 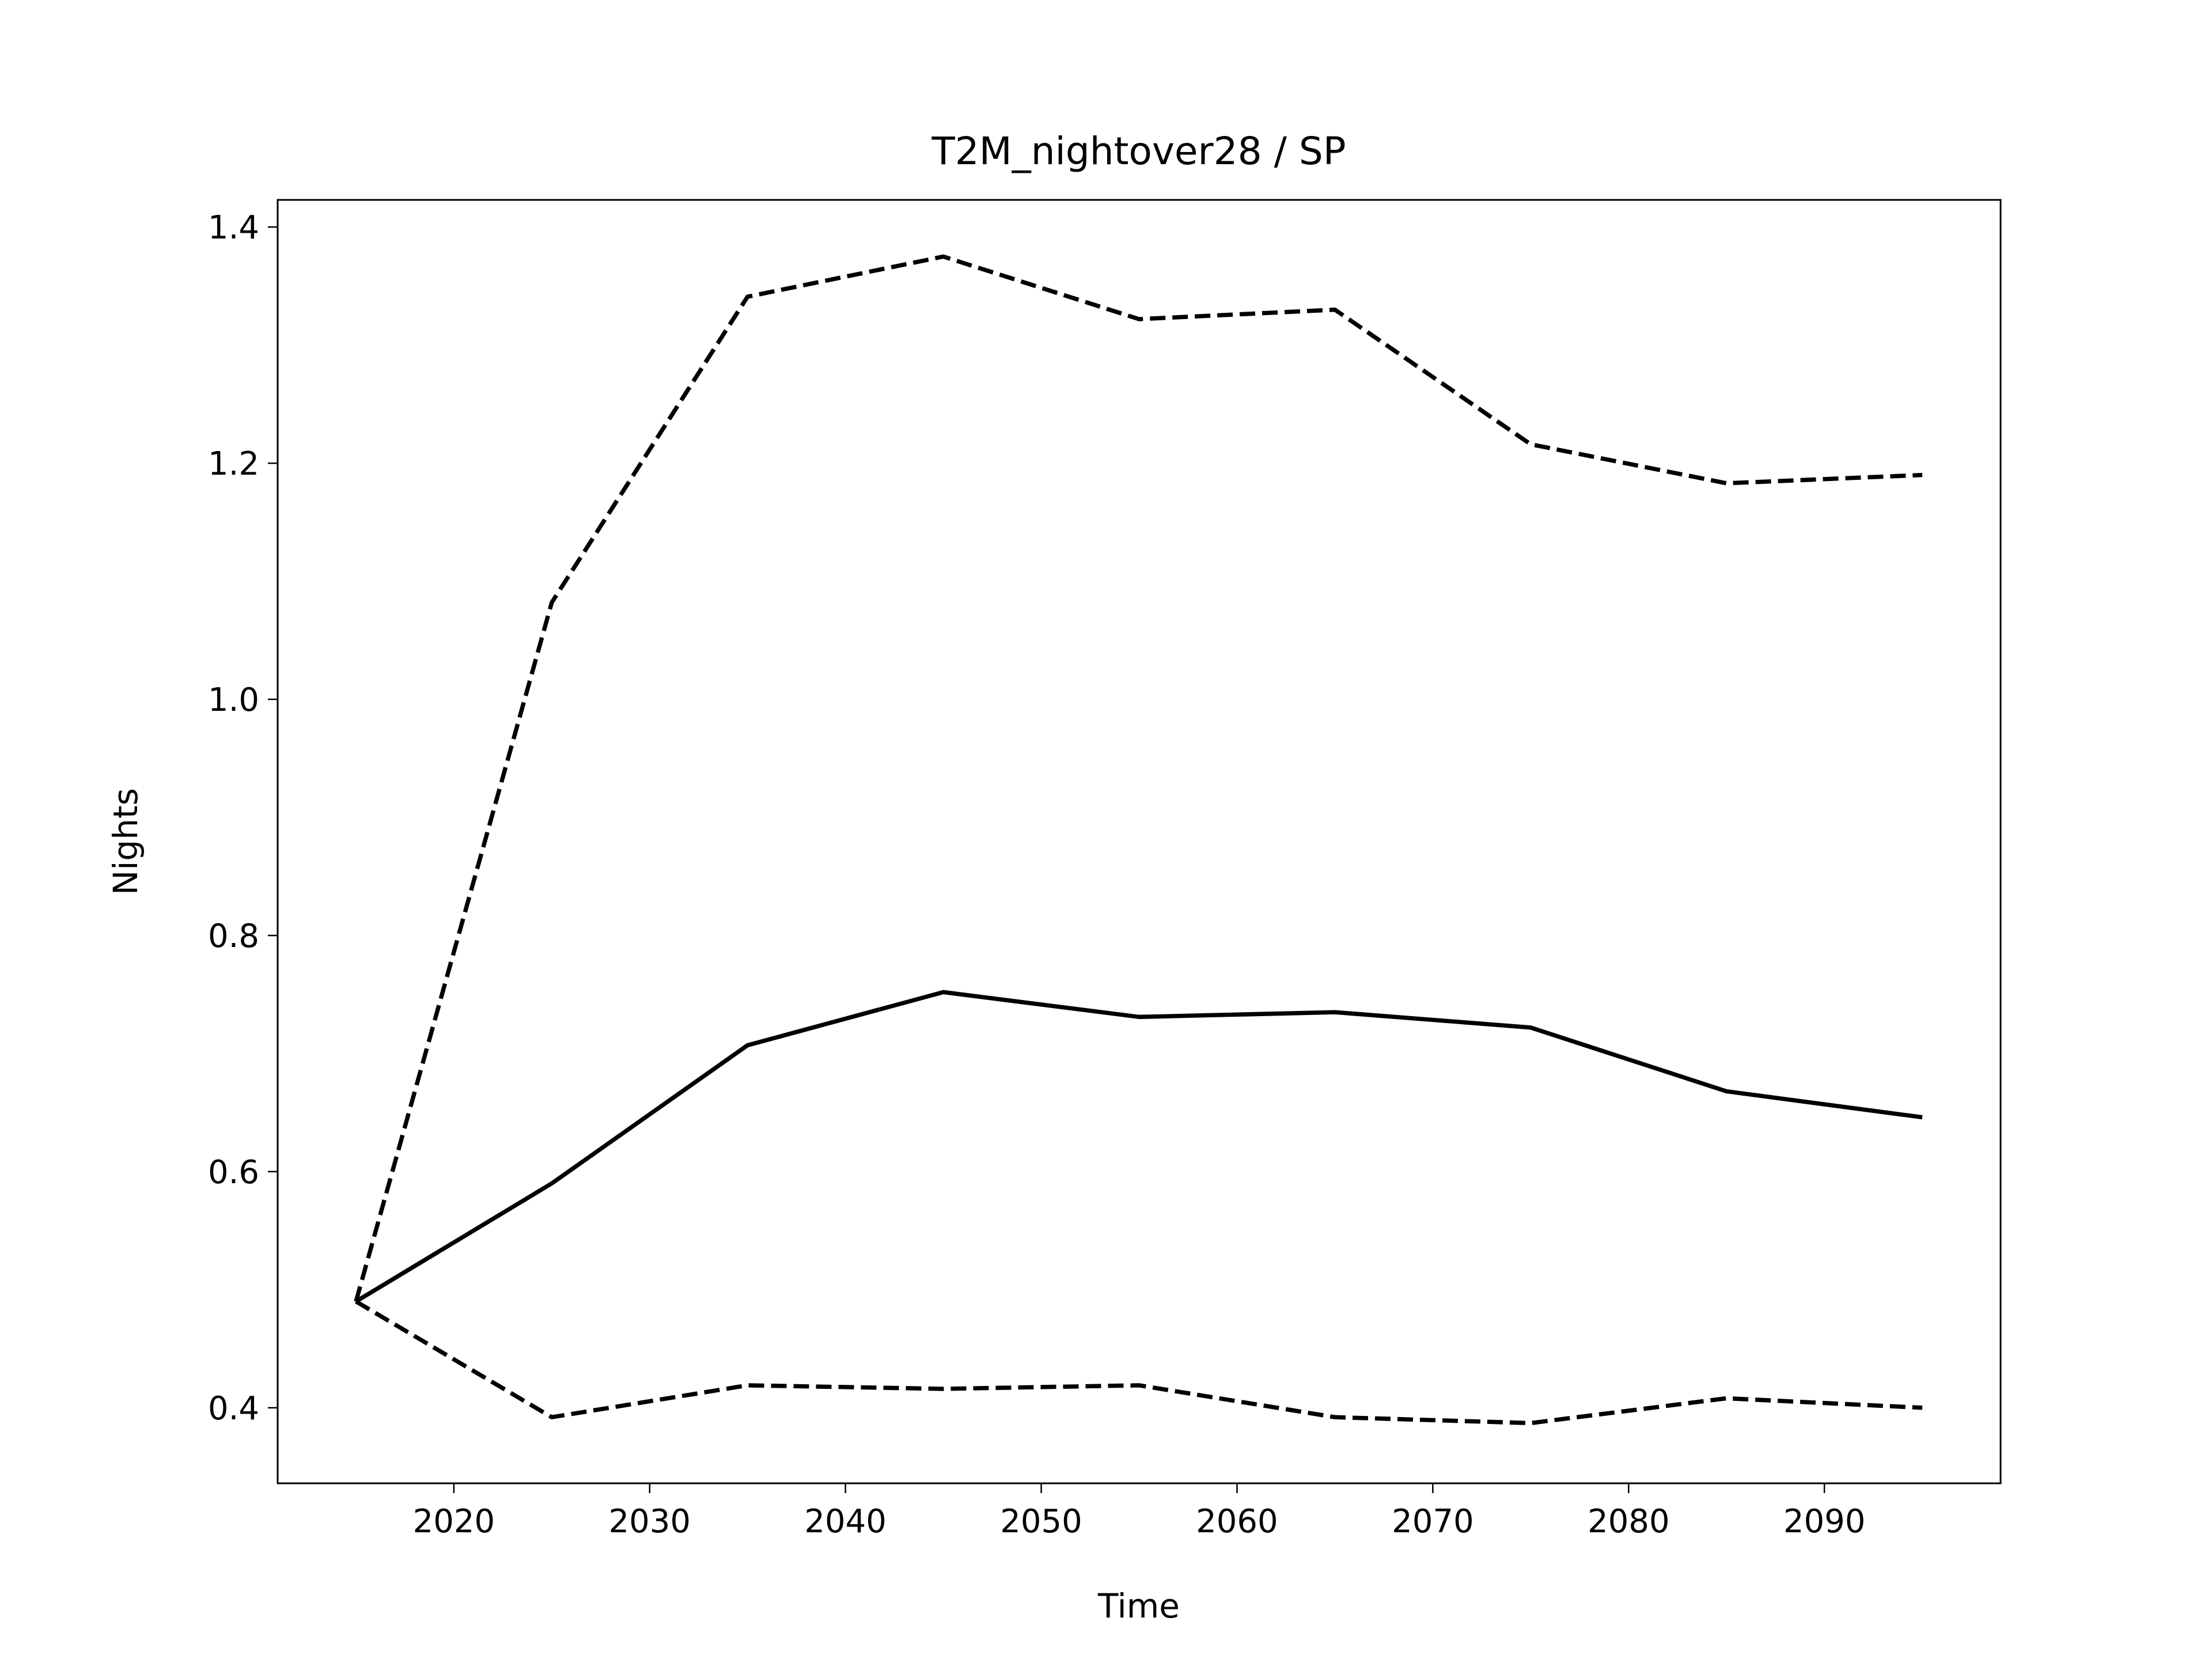 What do you see at coordinates (233, 936) in the screenshot?
I see `y-tick-label: 0.8` at bounding box center [233, 936].